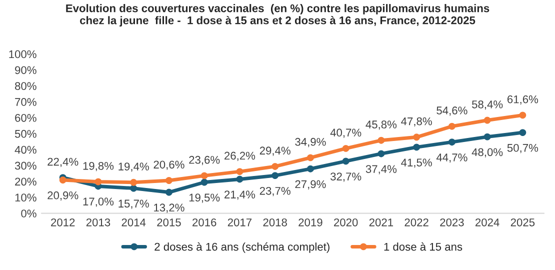  What do you see at coordinates (204, 198) in the screenshot?
I see `data-label: 19,5%` at bounding box center [204, 198].